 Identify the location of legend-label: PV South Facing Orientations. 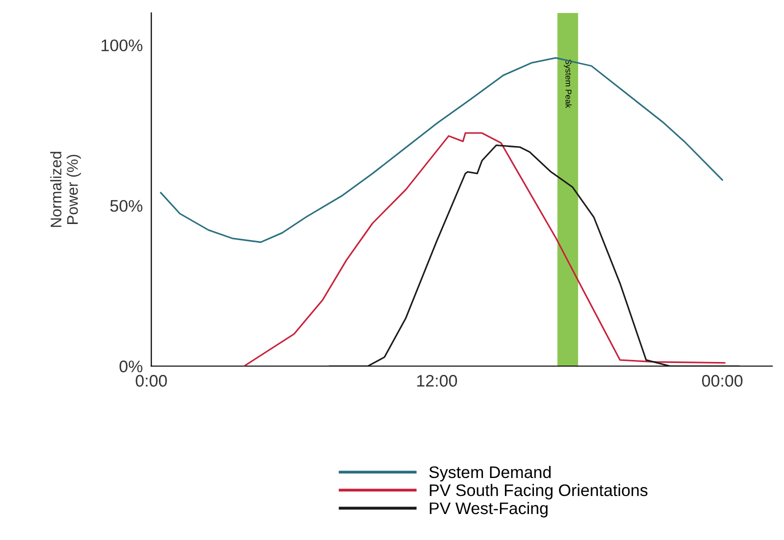
(539, 492).